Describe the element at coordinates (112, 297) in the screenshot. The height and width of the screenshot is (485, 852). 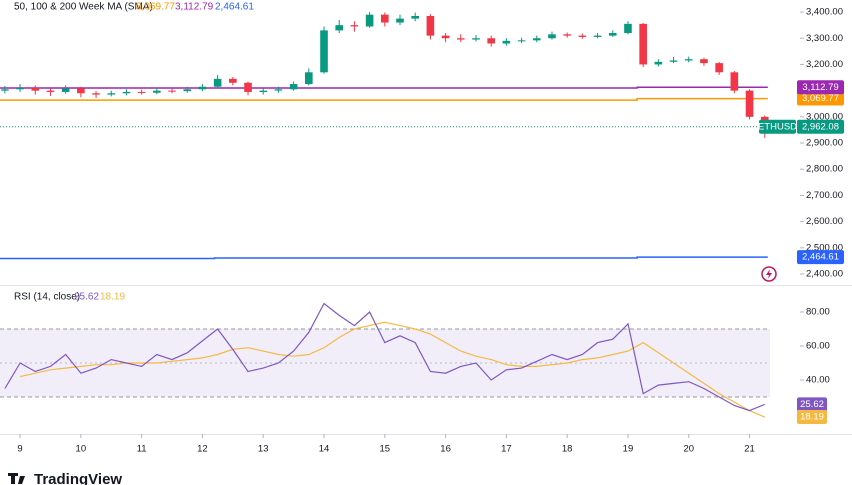
I see `rsi-header-value: 18.19` at that location.